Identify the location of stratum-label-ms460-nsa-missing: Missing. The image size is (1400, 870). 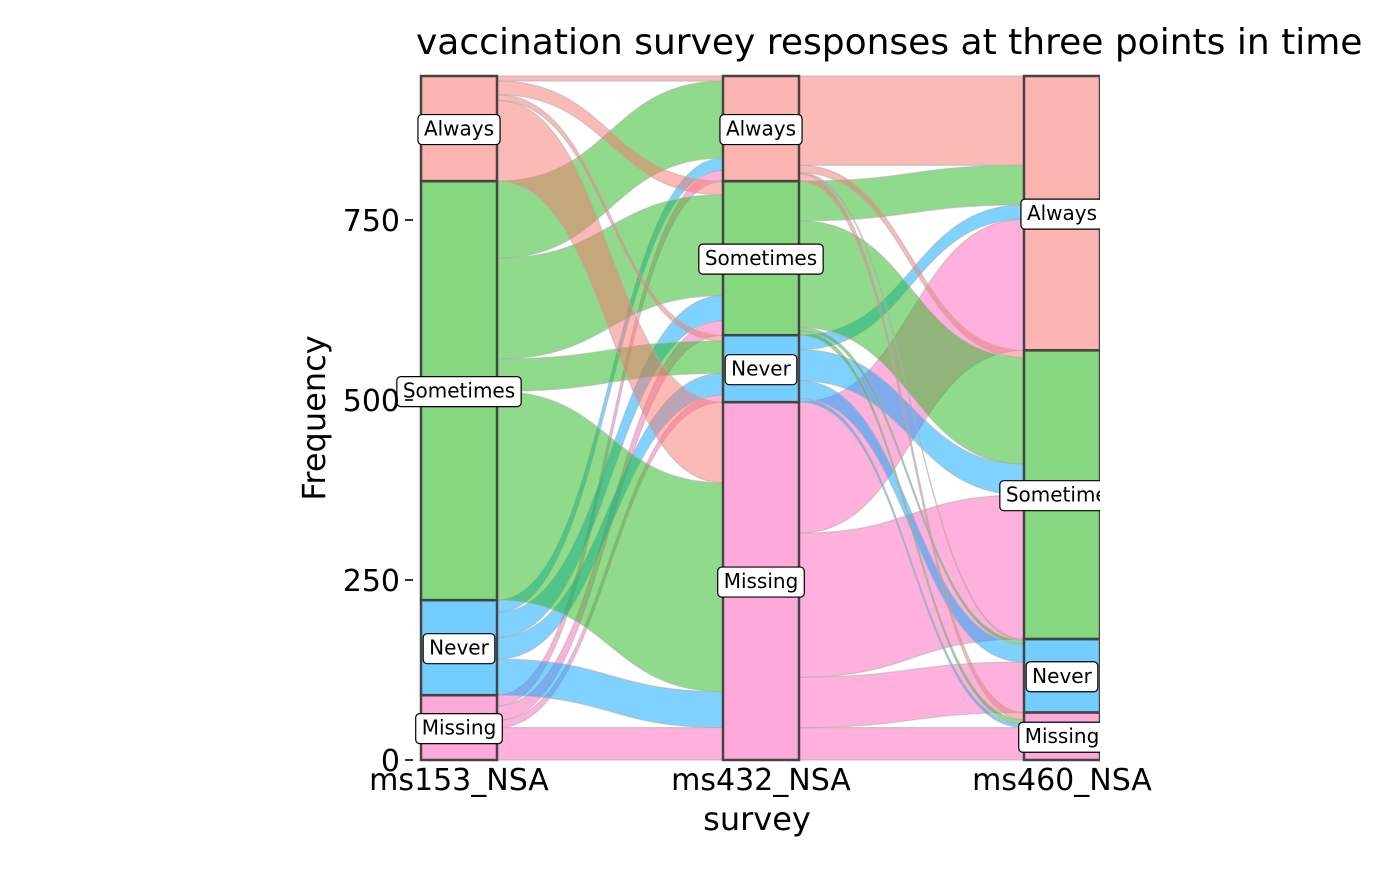
(1059, 737).